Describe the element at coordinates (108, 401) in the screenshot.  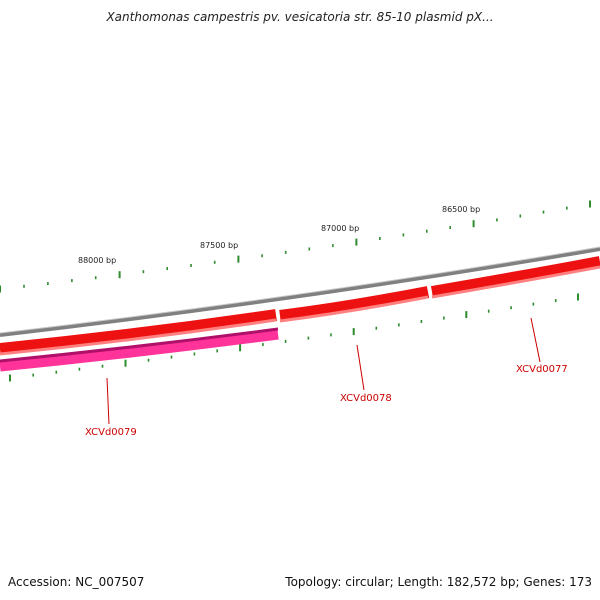
I see `leader-line-xcvd0079` at that location.